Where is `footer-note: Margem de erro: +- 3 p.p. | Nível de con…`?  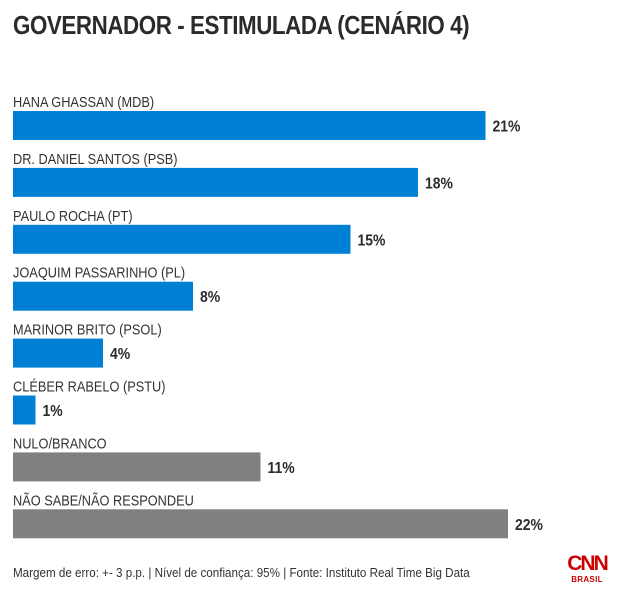 footer-note: Margem de erro: +- 3 p.p. | Nível de con… is located at coordinates (241, 573).